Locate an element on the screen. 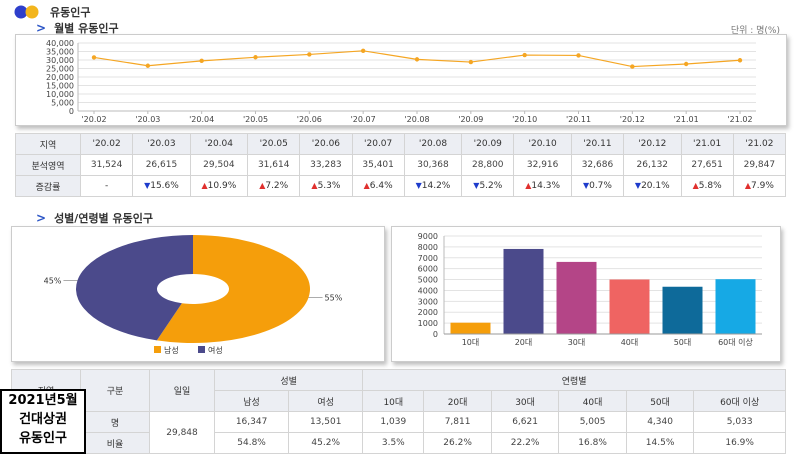  table-head-male: 남성 is located at coordinates (251, 401).